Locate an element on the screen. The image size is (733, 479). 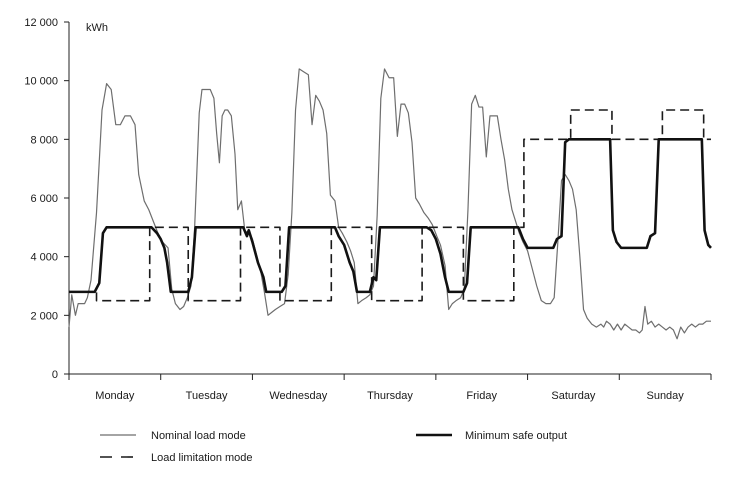
y-axis-label: kWh is located at coordinates (97, 28).